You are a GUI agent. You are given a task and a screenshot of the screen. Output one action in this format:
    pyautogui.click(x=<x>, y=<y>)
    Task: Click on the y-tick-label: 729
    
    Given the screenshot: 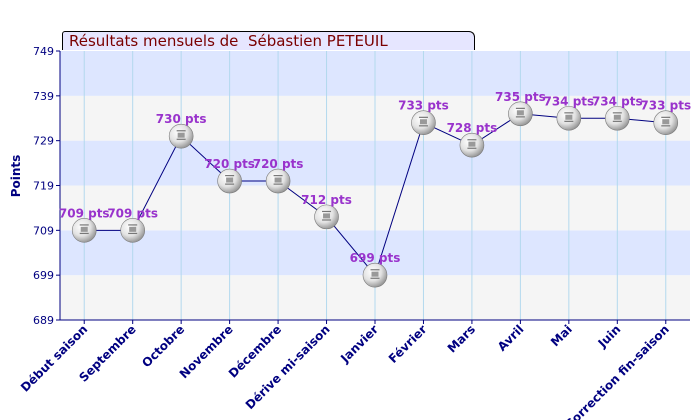 What is the action you would take?
    pyautogui.click(x=43, y=141)
    